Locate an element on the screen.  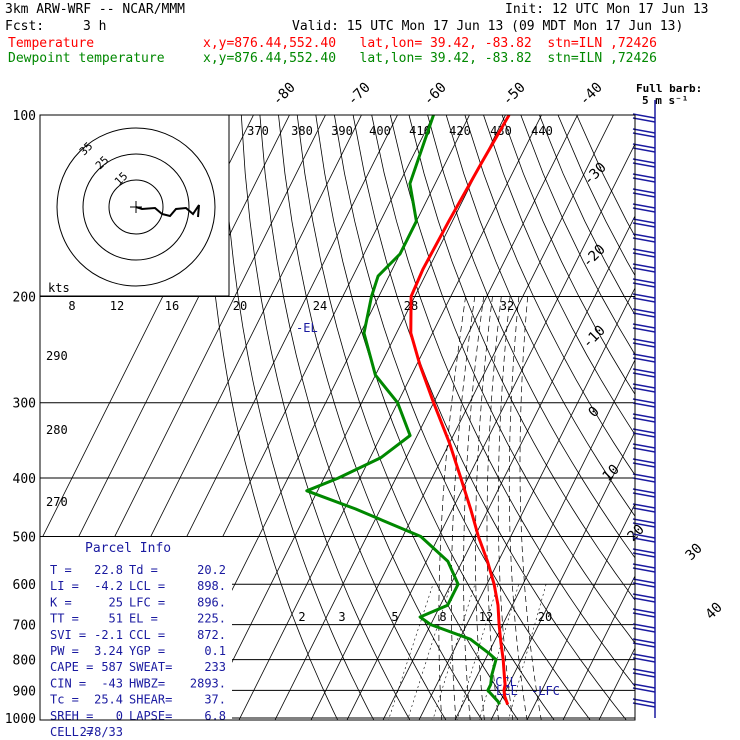
isotherm-label: -30 is located at coordinates (595, 174).